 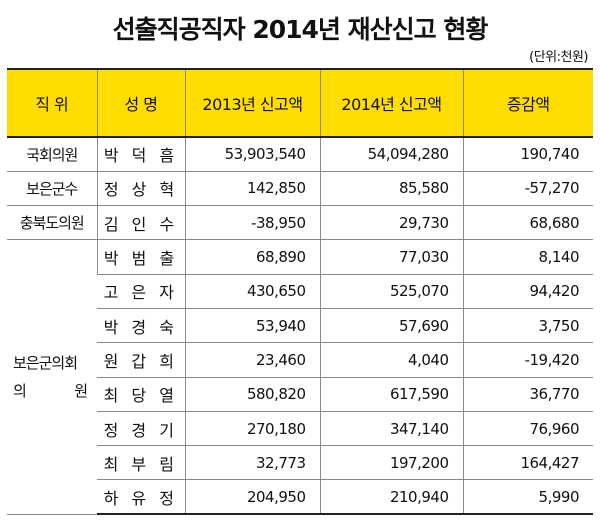 What do you see at coordinates (391, 463) in the screenshot?
I see `value-2014-cell: 197,200` at bounding box center [391, 463].